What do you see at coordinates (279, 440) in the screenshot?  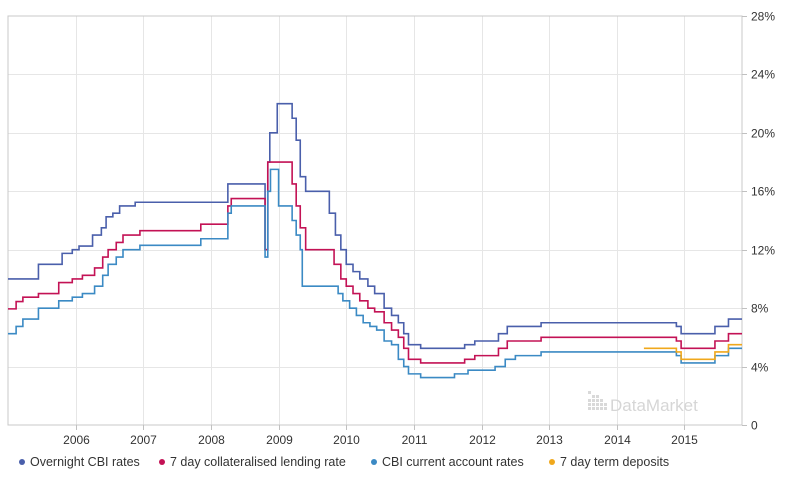 I see `x-tick-label: 2009` at bounding box center [279, 440].